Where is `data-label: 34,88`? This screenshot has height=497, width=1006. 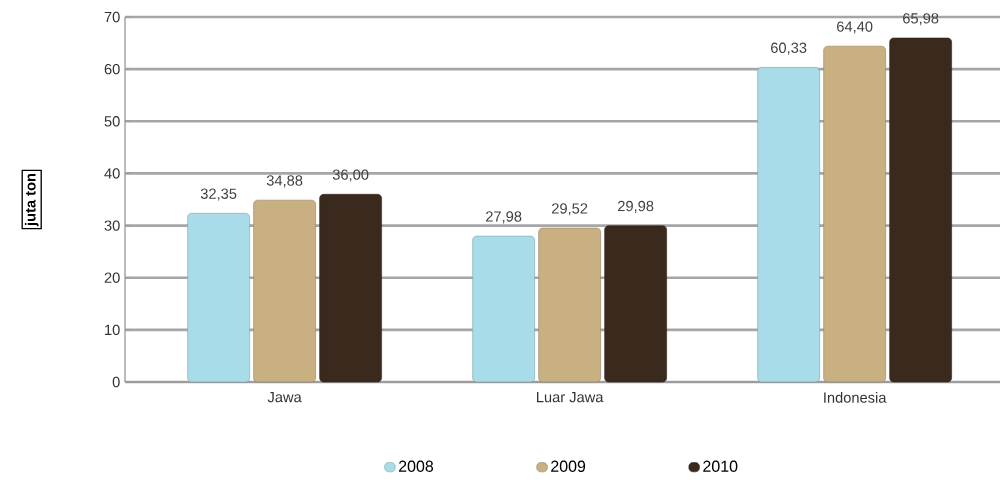
data-label: 34,88 is located at coordinates (284, 181).